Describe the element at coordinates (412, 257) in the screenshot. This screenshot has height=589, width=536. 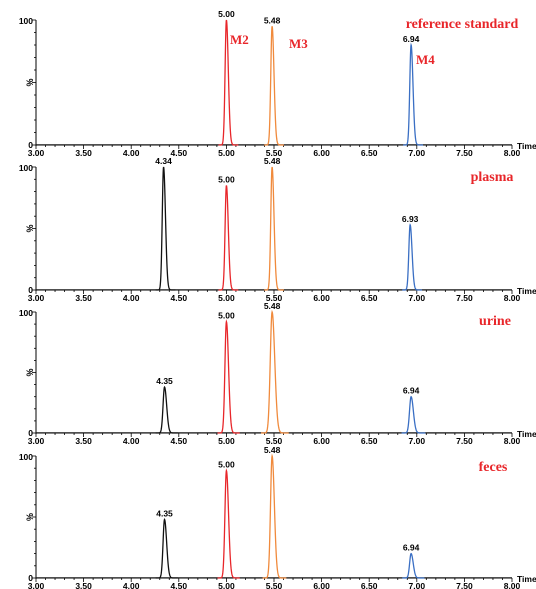
I see `peak-trace-6.93` at that location.